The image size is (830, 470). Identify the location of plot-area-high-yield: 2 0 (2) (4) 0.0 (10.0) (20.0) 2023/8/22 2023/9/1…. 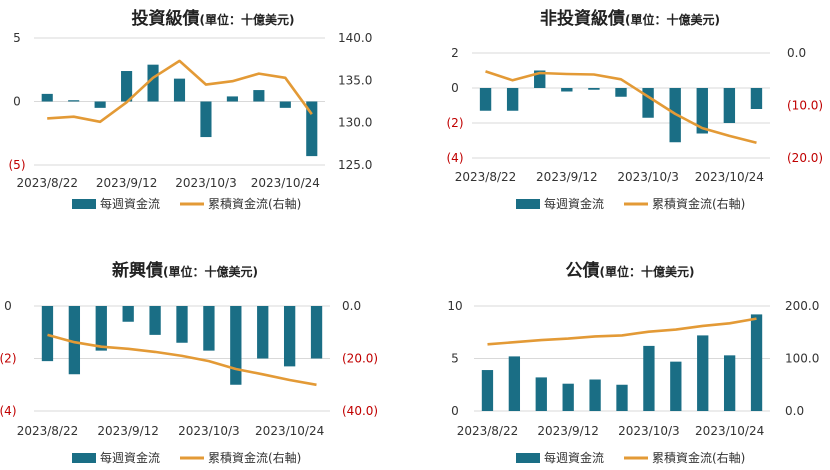
(635, 115).